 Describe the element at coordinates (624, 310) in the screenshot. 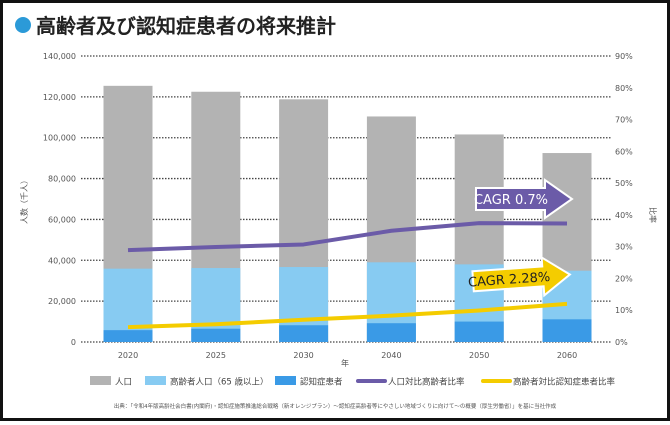

I see `y2-tick-label: 10%` at that location.